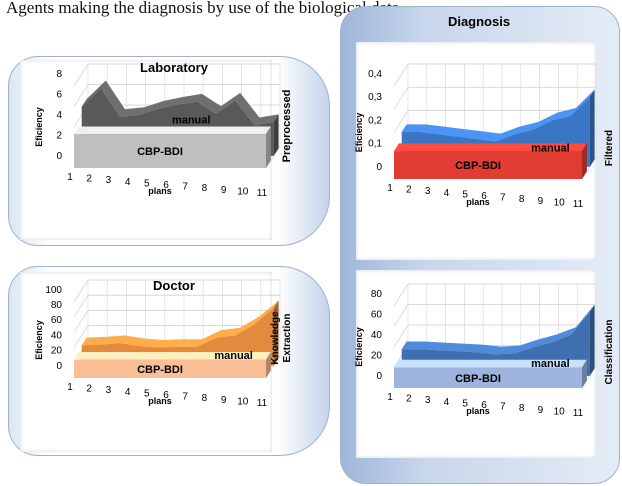  What do you see at coordinates (70, 177) in the screenshot?
I see `laboratory-x-tick: 1` at bounding box center [70, 177].